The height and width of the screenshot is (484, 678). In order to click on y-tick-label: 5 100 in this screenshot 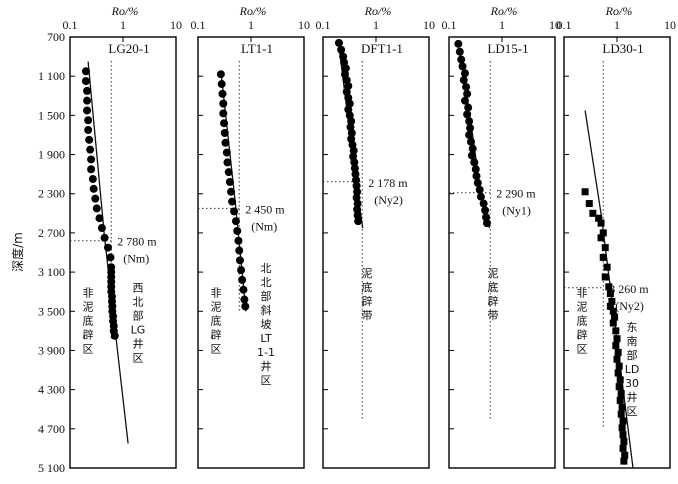, I will do `click(51, 468)`.